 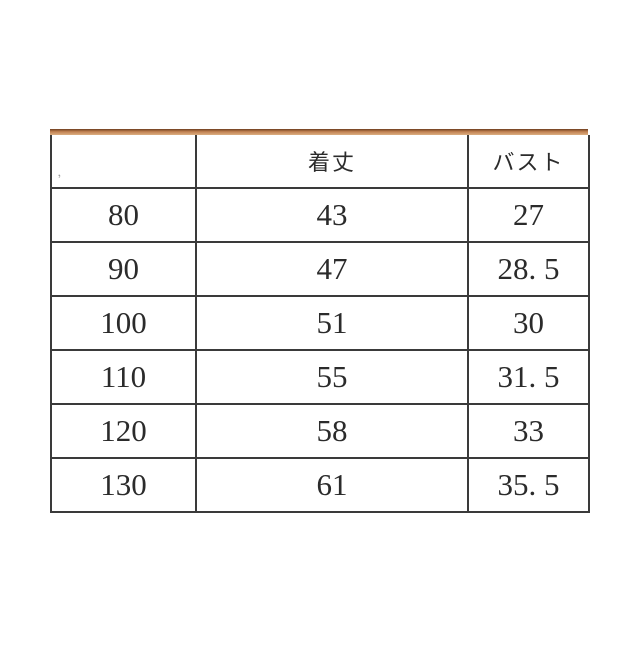 I want to click on table-row: 110 55 31. 5, so click(x=320, y=377).